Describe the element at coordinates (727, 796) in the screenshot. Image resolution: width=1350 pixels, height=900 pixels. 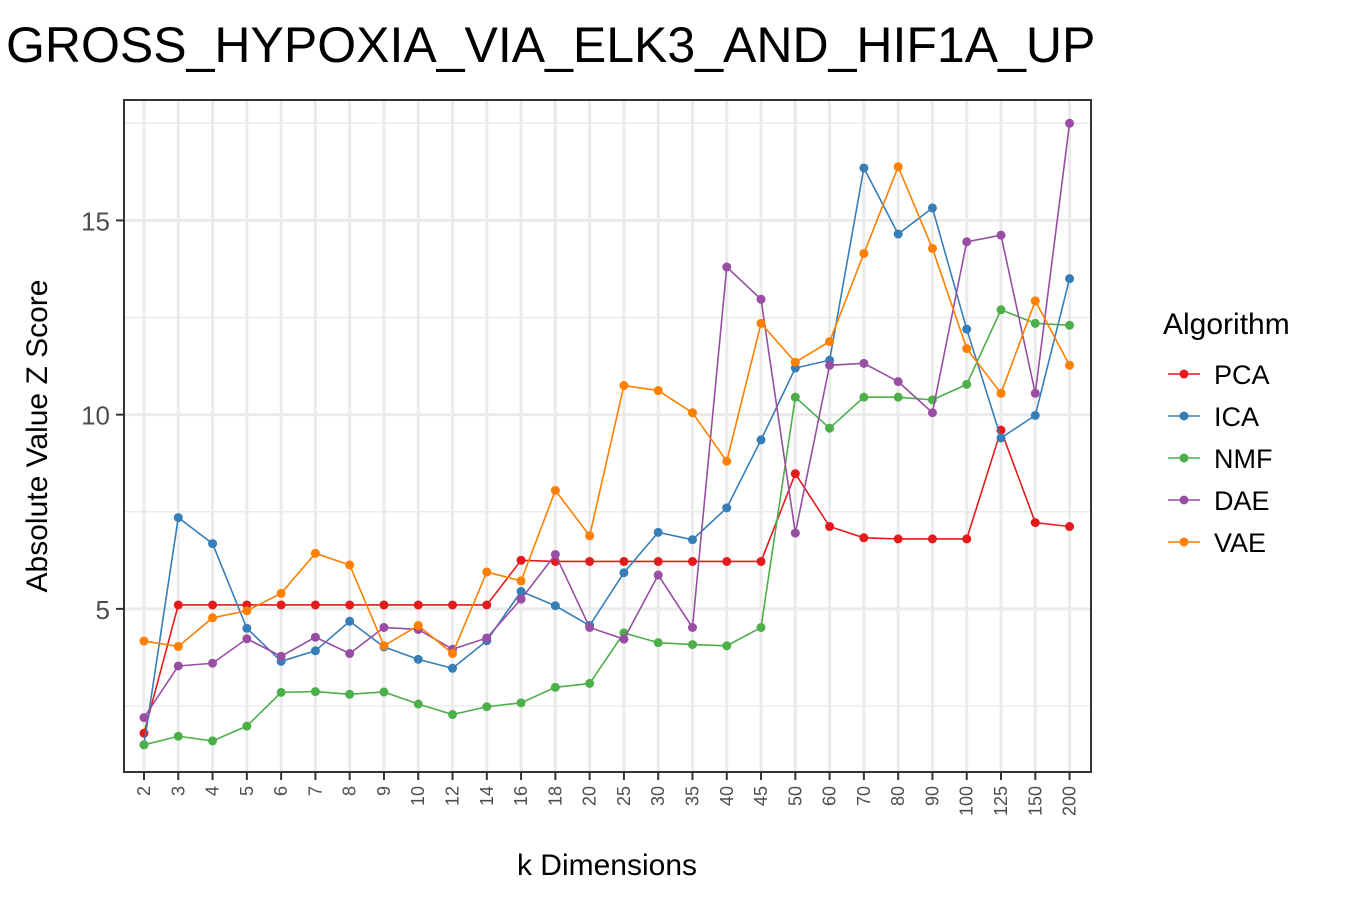
I see `x-tick-label: 40` at that location.